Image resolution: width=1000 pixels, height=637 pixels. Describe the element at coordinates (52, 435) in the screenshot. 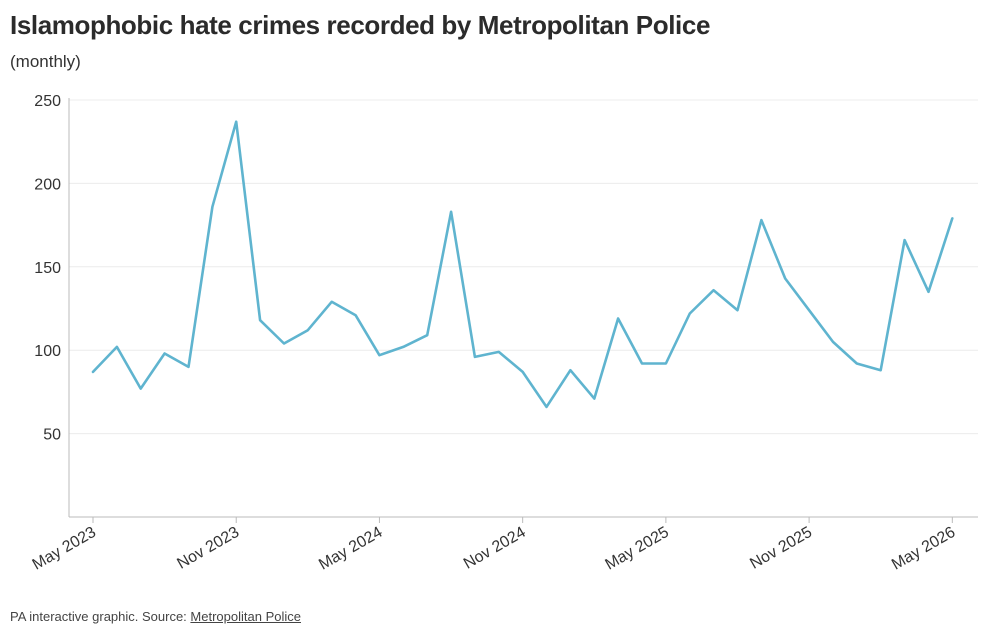

I see `y-tick-label: 50` at that location.